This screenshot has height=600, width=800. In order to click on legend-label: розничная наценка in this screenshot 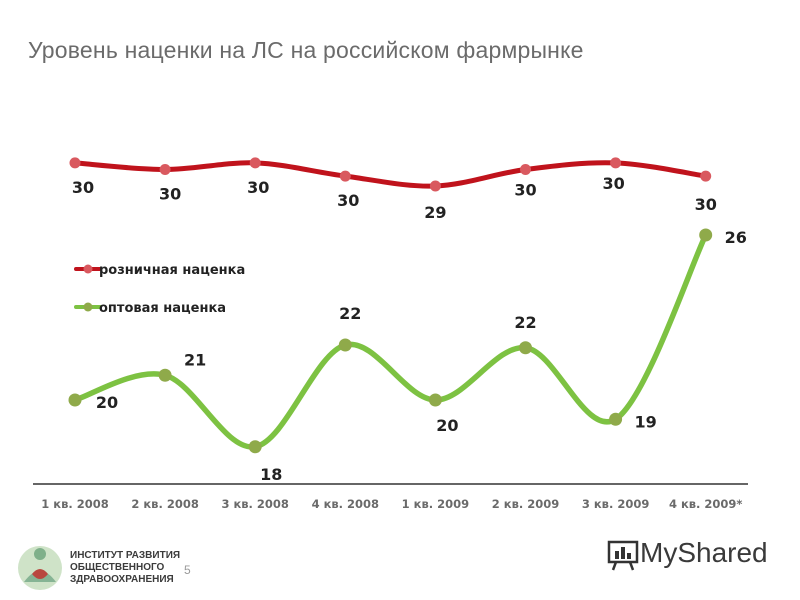, I will do `click(172, 270)`.